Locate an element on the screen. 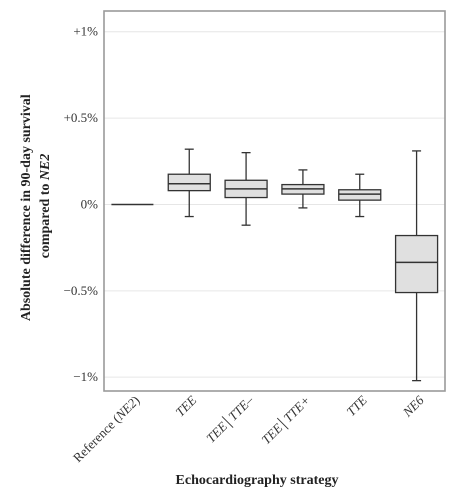 This screenshot has width=476, height=494. x-tick-label: TEE│TTE– is located at coordinates (230, 419).